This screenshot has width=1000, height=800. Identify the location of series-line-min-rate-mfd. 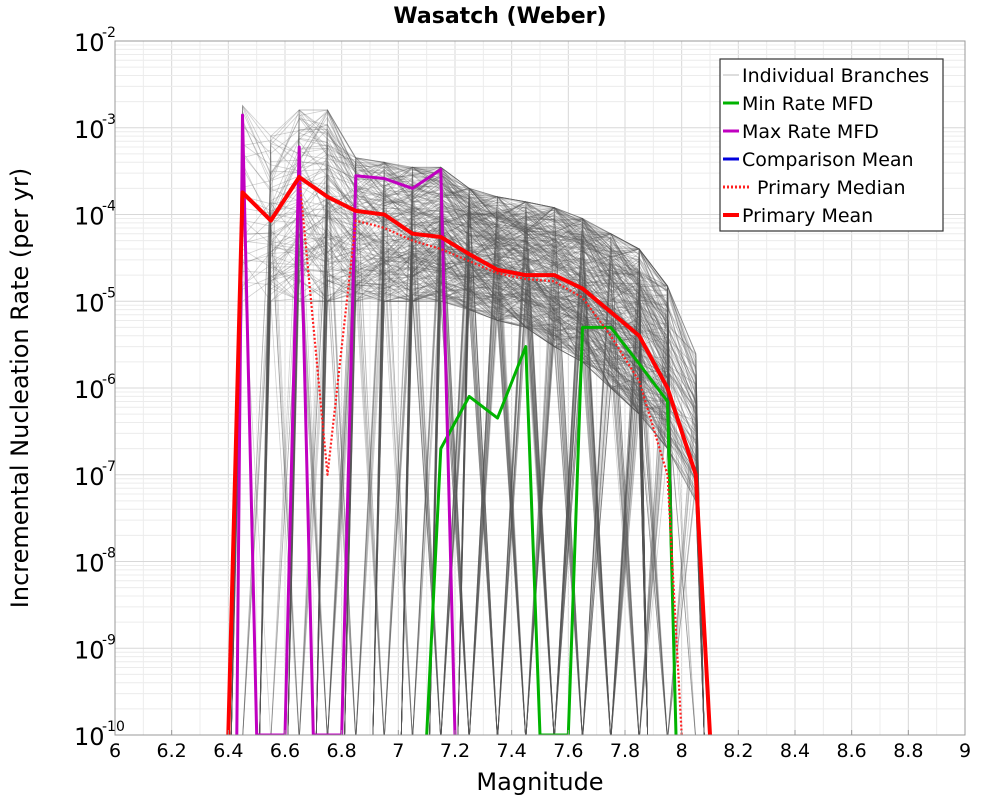
(551, 530).